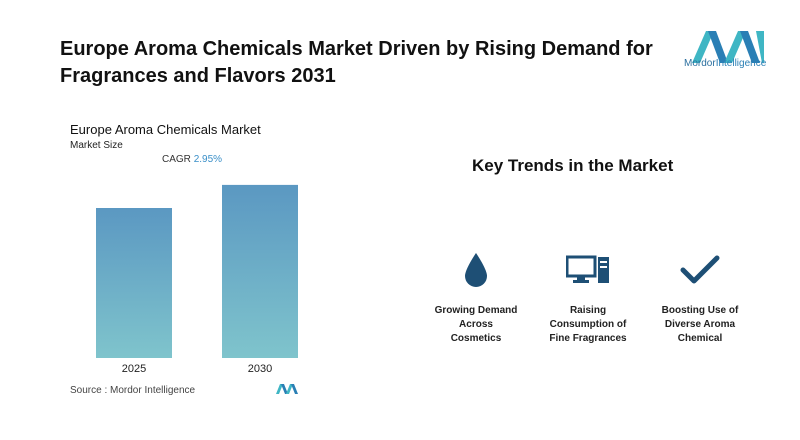 The image size is (800, 440). Describe the element at coordinates (287, 389) in the screenshot. I see `mini-logo-icon` at that location.